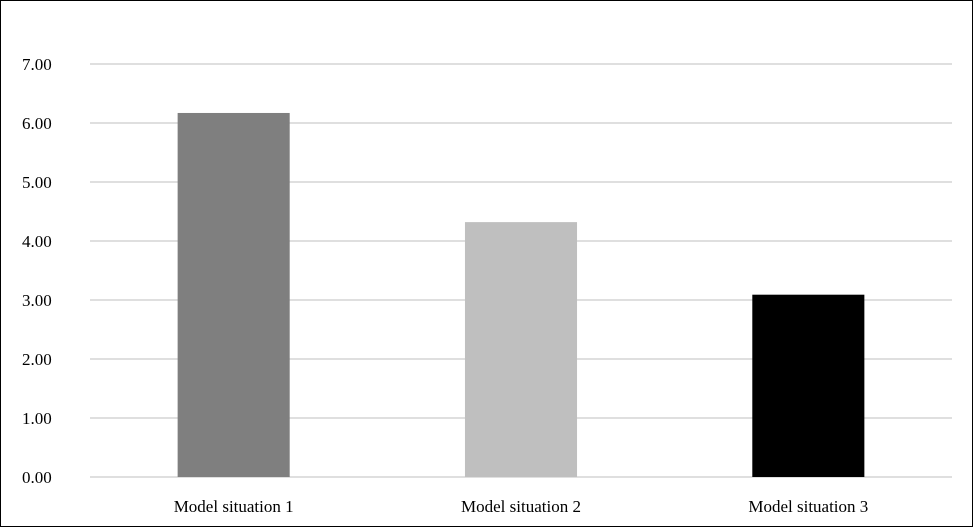  I want to click on y-tick-label: 2.00, so click(37, 359).